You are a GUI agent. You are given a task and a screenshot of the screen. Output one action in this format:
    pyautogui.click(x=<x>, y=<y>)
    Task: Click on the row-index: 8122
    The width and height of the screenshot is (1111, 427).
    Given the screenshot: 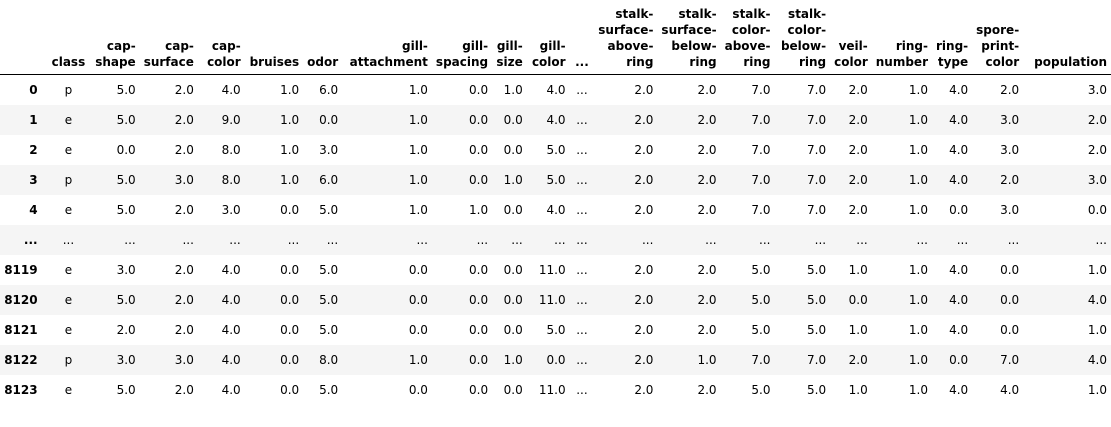 What is the action you would take?
    pyautogui.click(x=21, y=359)
    